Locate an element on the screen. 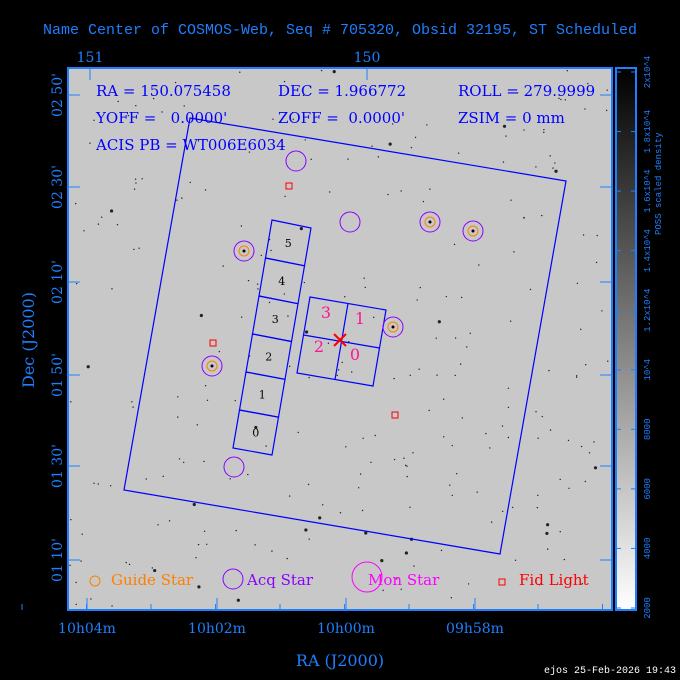 This screenshot has width=680, height=680. colorbar-tick-label: 1.6x10^4 is located at coordinates (648, 191).